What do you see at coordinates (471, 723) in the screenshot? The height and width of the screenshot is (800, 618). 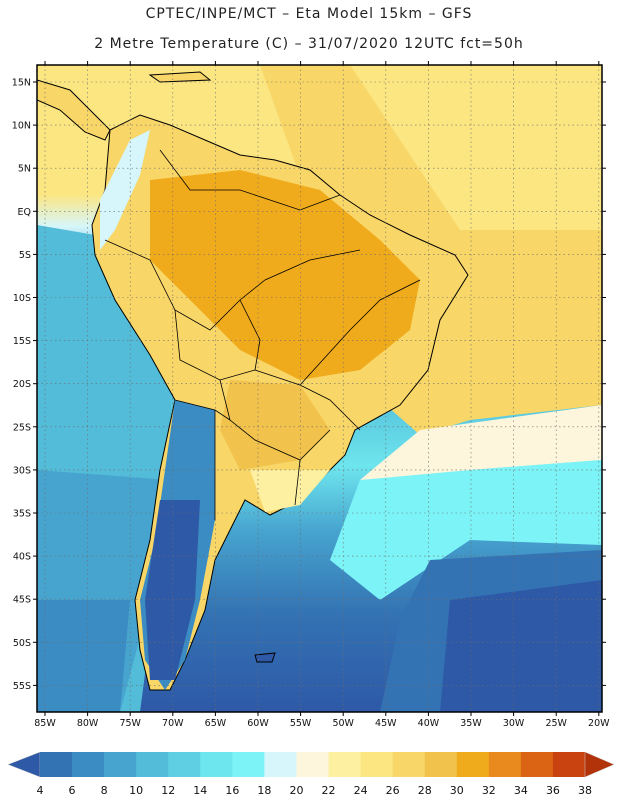 I see `lon-label: 35W` at bounding box center [471, 723].